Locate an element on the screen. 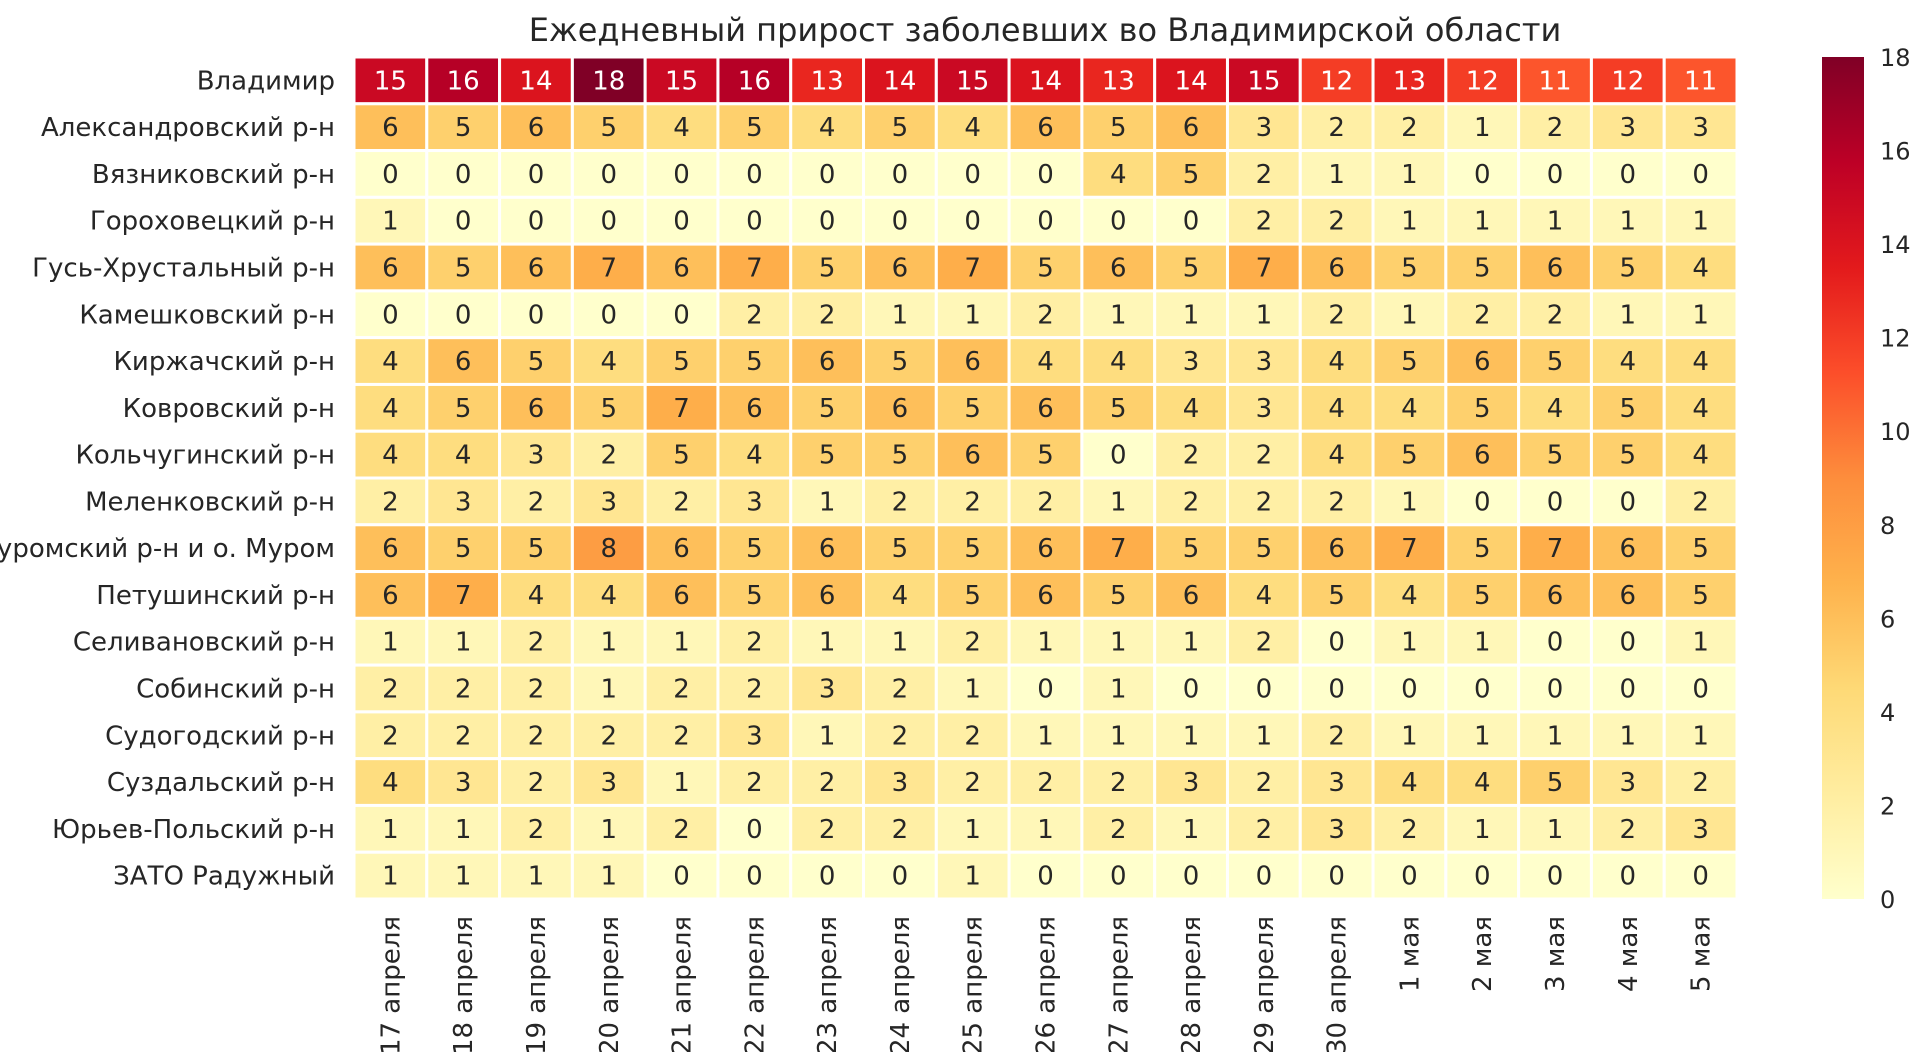 This screenshot has width=1920, height=1052. column-label: 4 мая is located at coordinates (1629, 954).